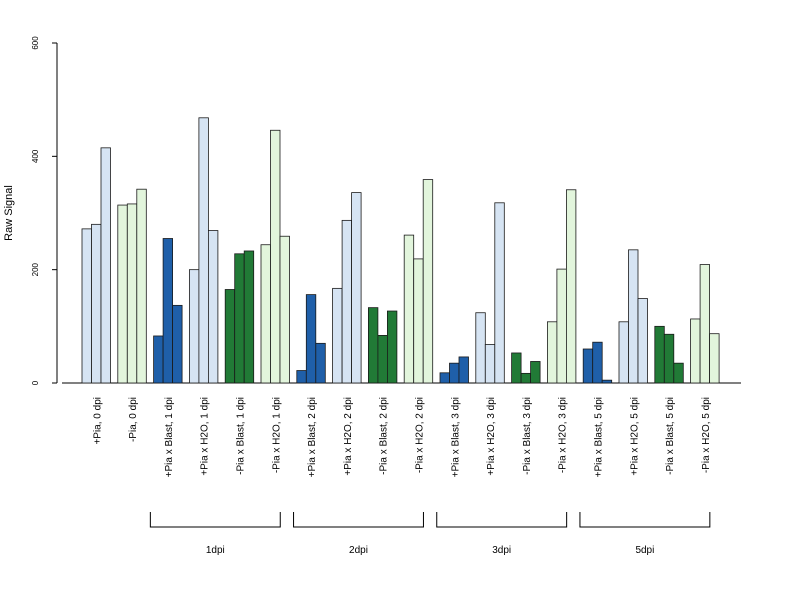 This screenshot has height=600, width=800. What do you see at coordinates (169, 437) in the screenshot?
I see `category-label: +Pia x Blast, 1 dpi` at bounding box center [169, 437].